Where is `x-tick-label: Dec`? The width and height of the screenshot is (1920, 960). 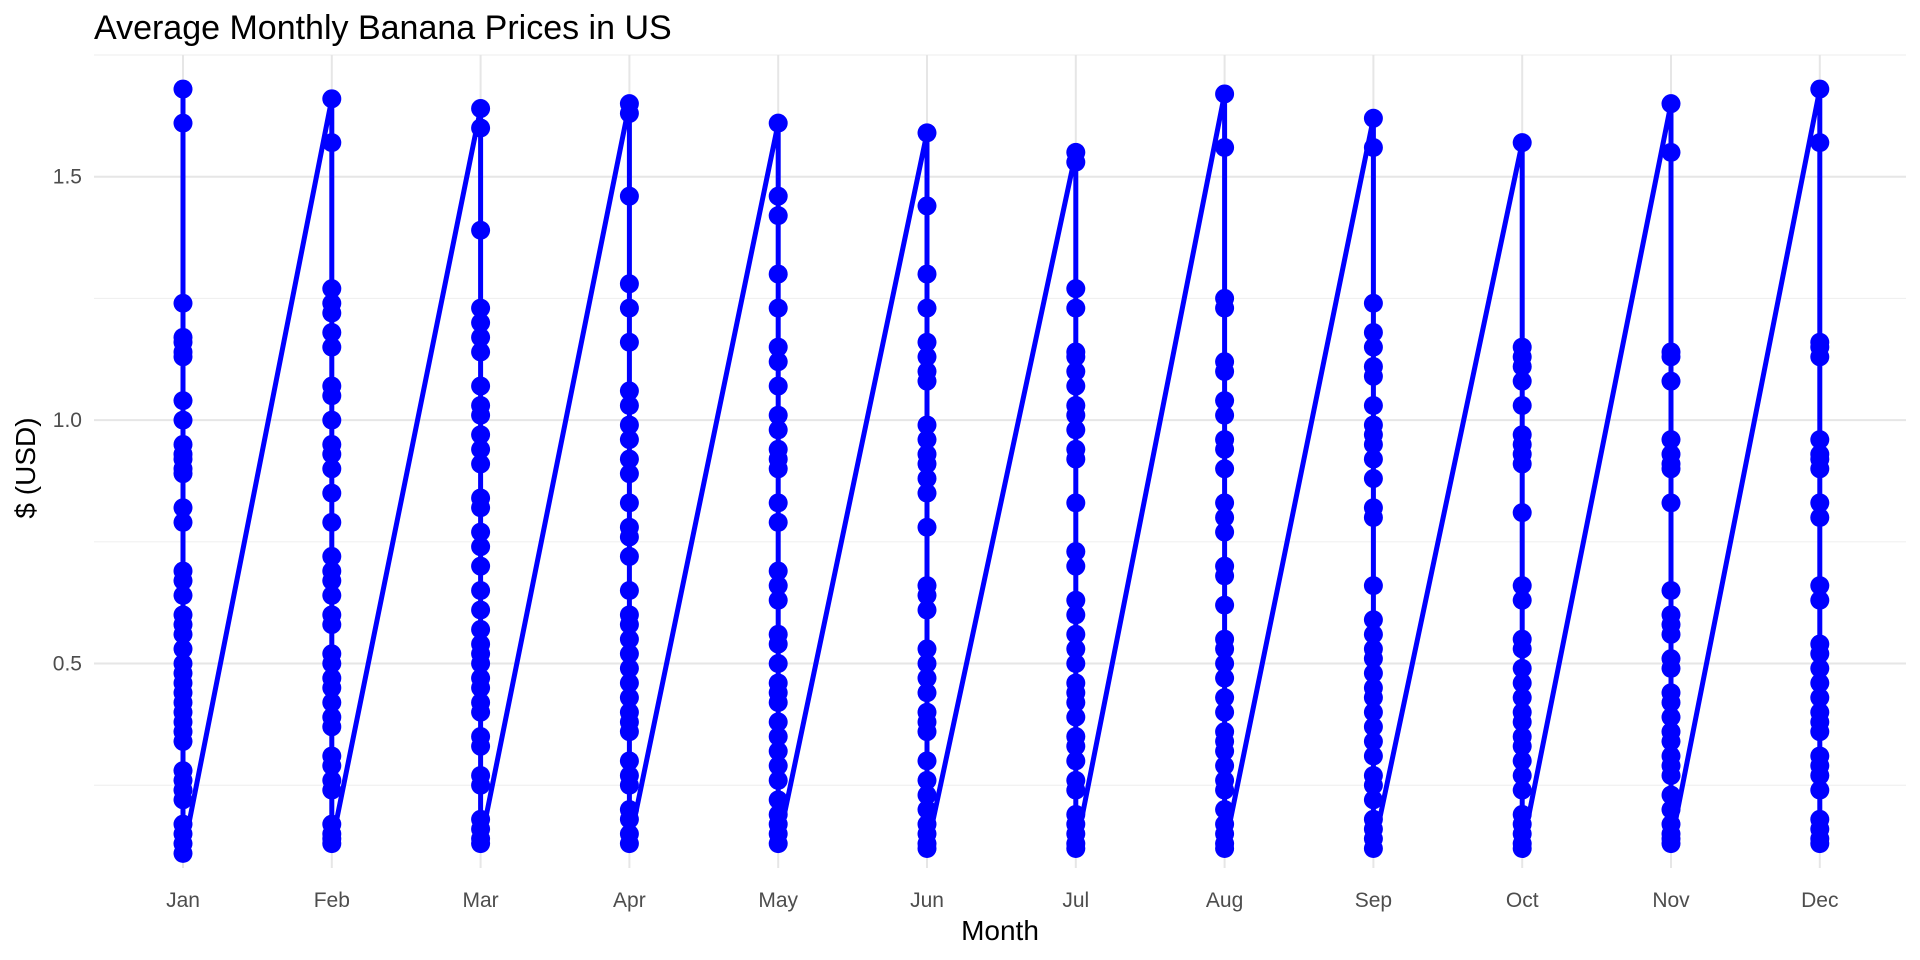 x-tick-label: Dec is located at coordinates (1819, 900).